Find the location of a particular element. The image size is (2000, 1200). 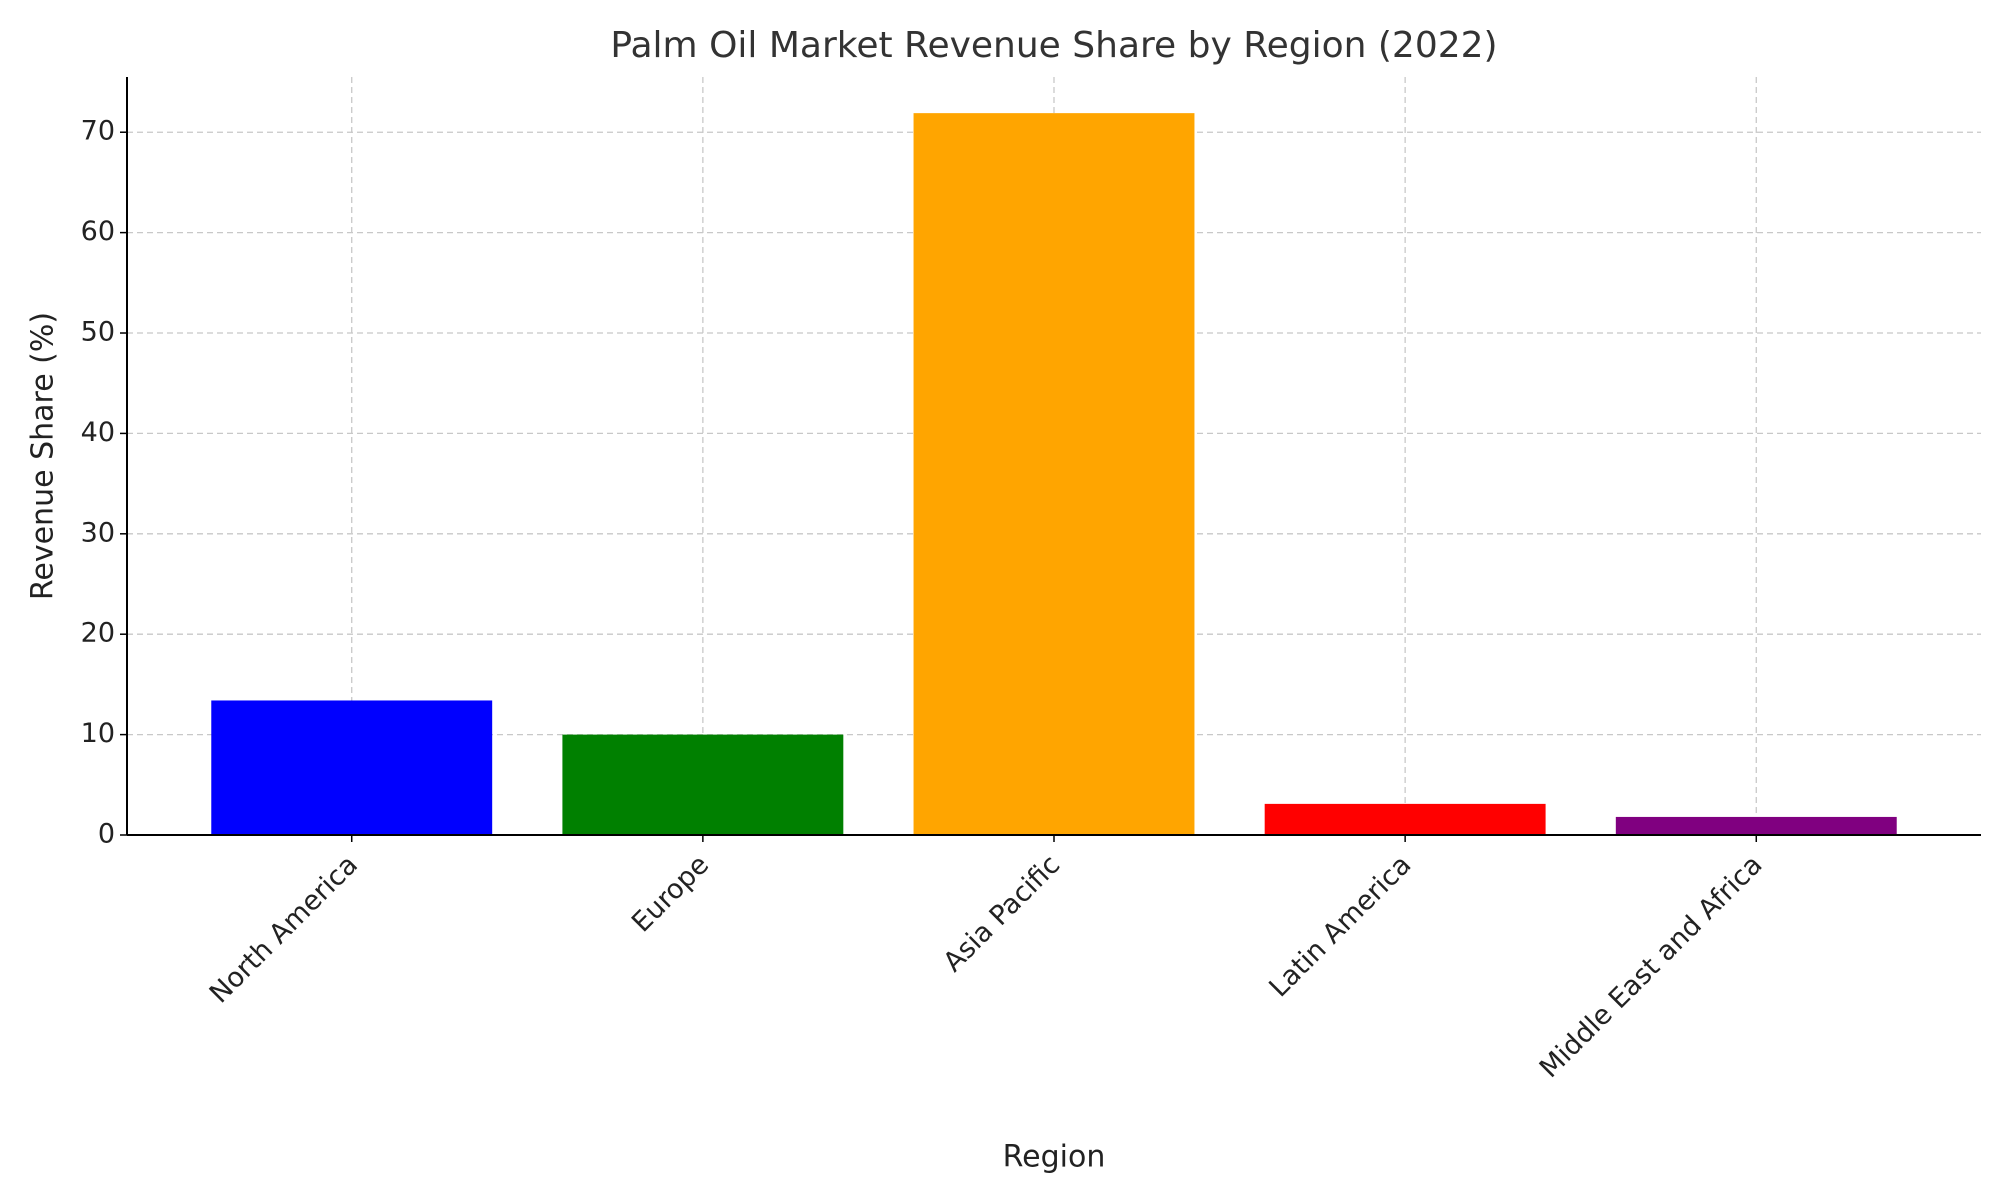

y-tick-label: 0 is located at coordinates (106, 834).